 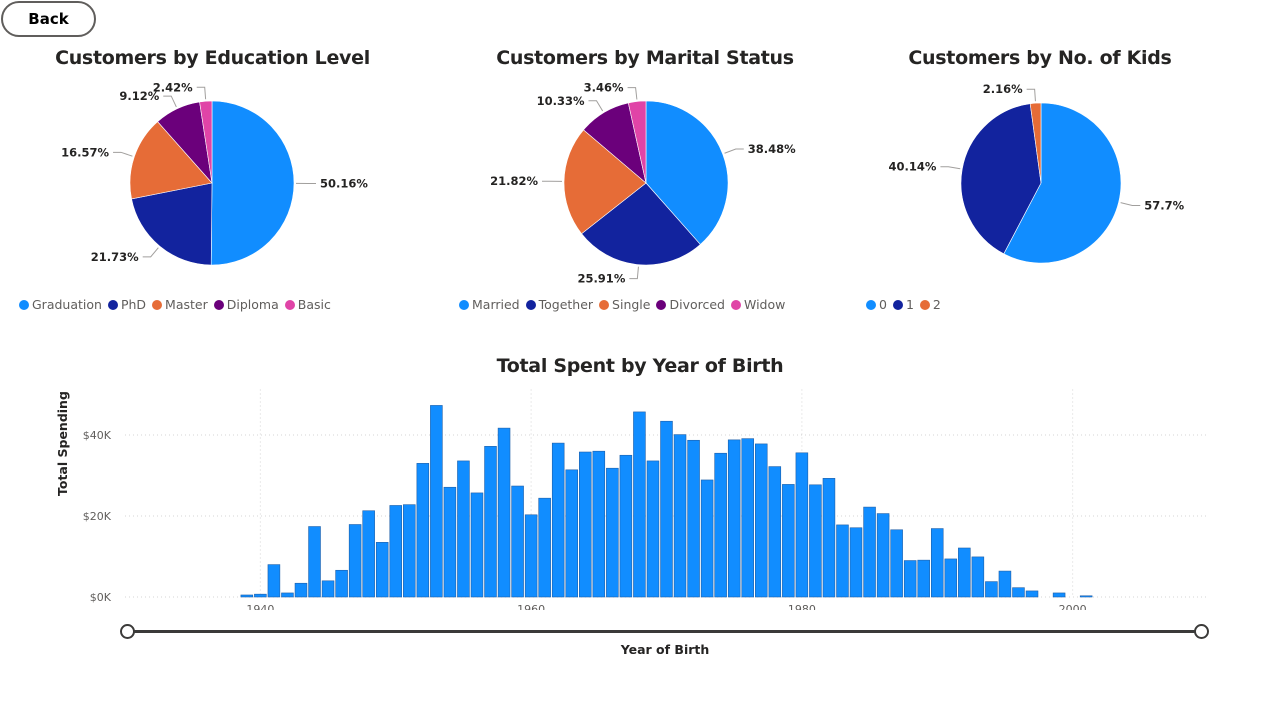 What do you see at coordinates (274, 581) in the screenshot?
I see `bar-1941` at bounding box center [274, 581].